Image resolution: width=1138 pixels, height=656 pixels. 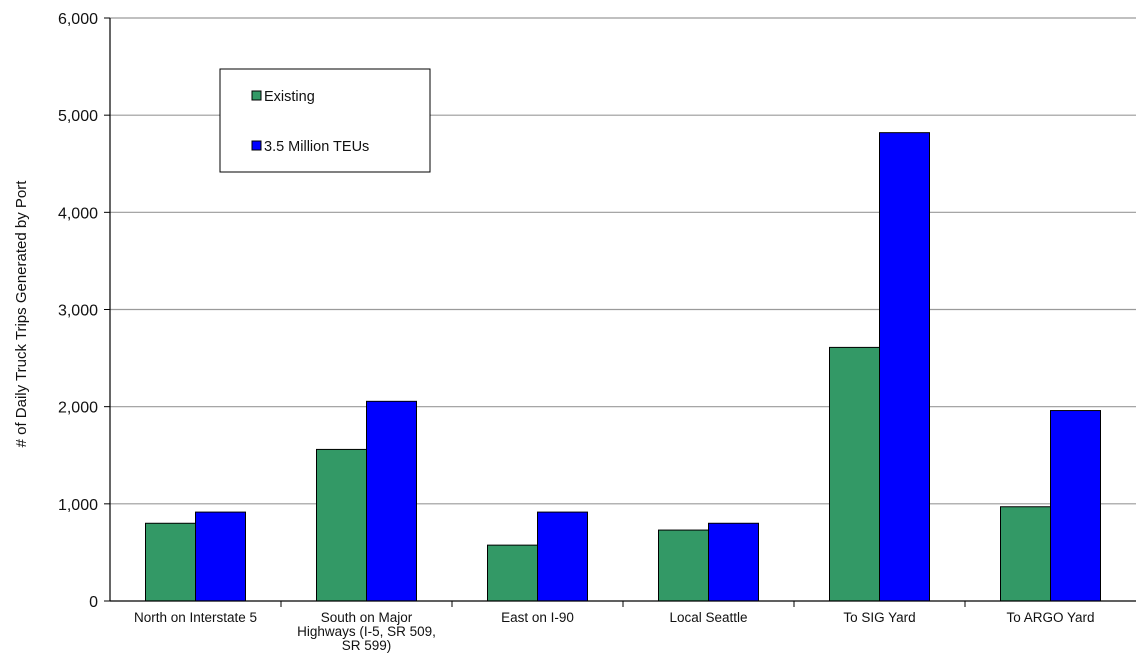 I want to click on x-category-label: Local Seattle, so click(x=708, y=617).